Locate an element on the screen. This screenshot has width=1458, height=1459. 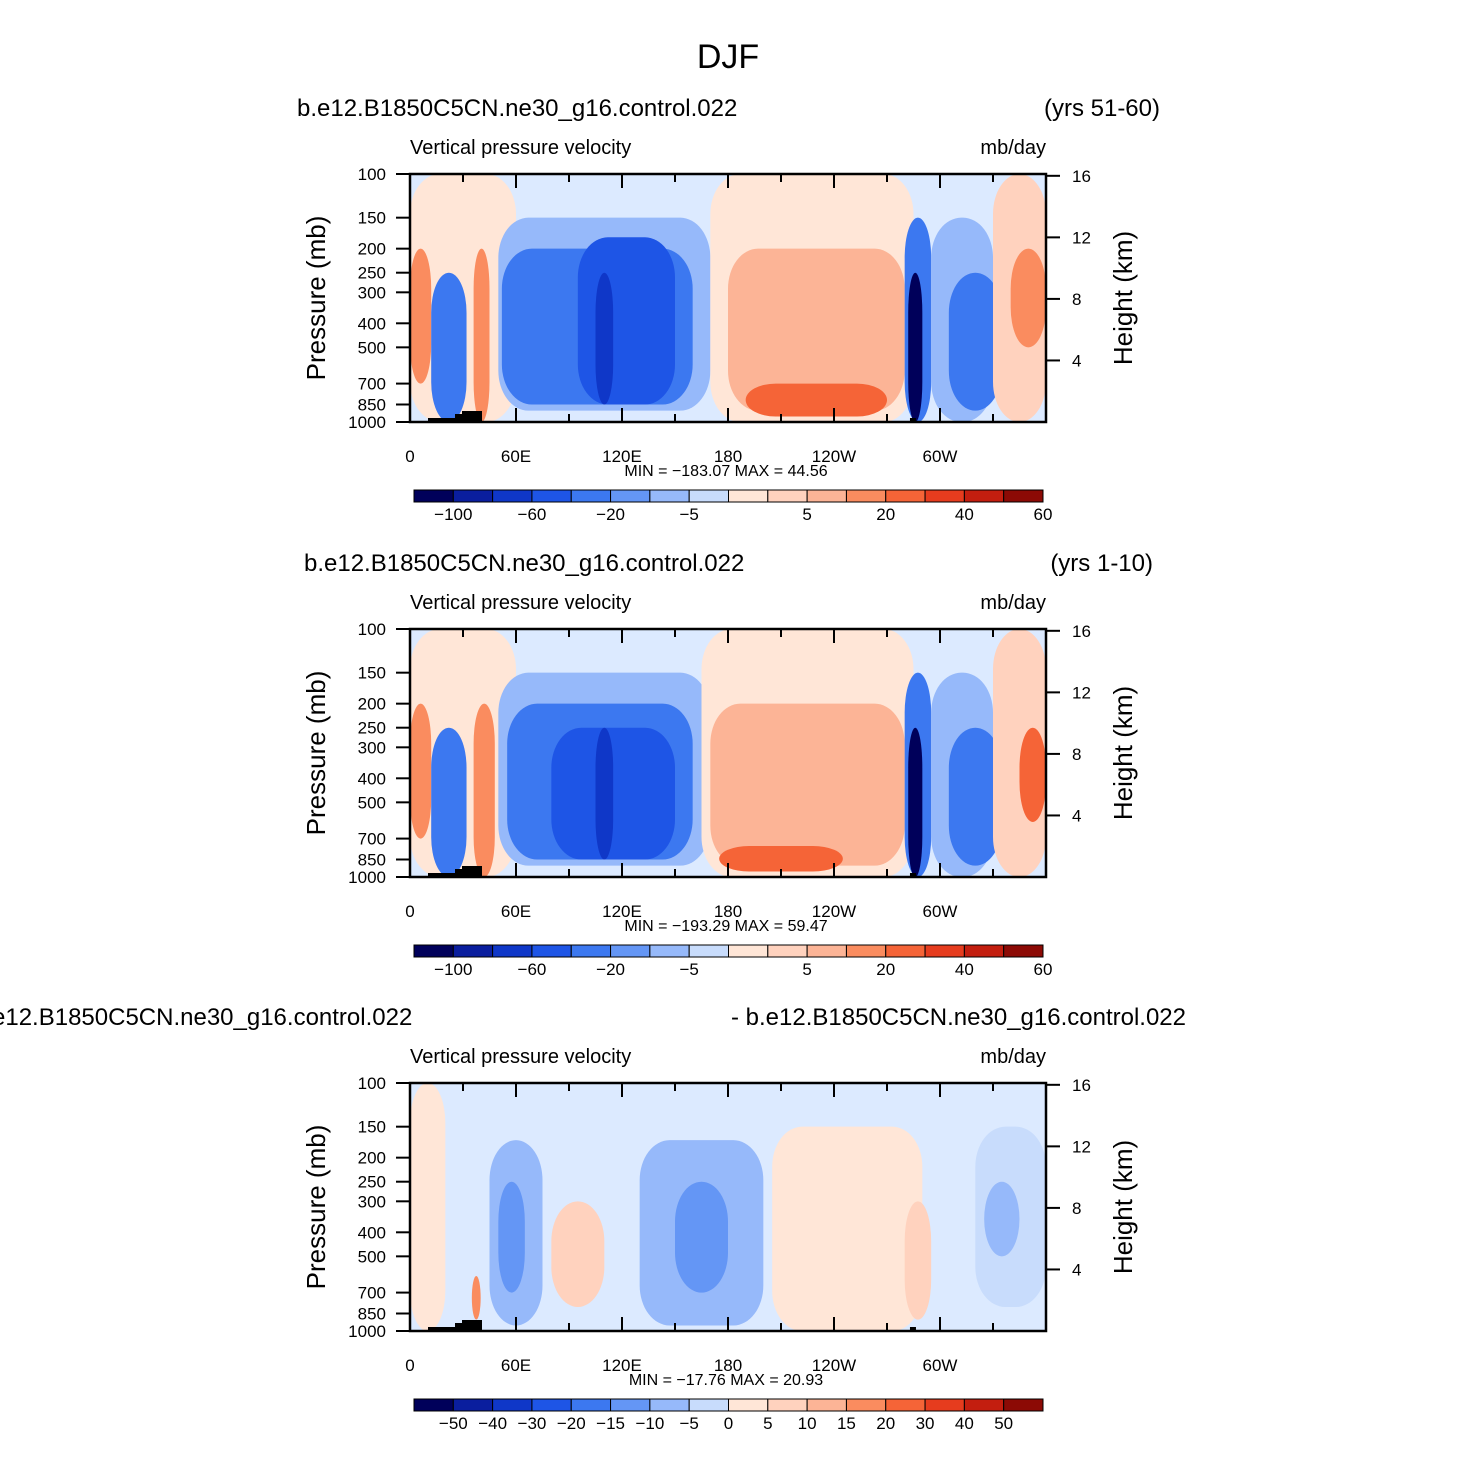
colorbar-label: 15 is located at coordinates (846, 1423).